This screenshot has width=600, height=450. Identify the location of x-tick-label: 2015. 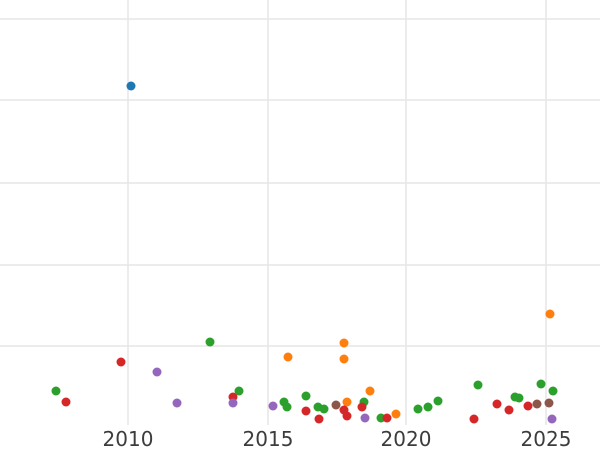
(268, 438).